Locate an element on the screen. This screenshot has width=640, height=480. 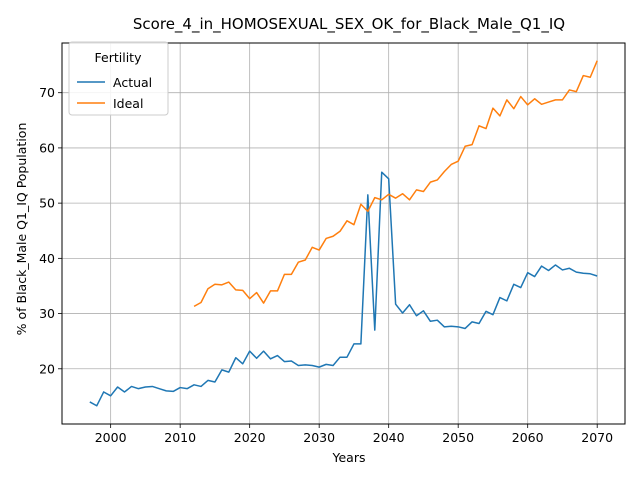
x-tick-label: 2030 is located at coordinates (319, 437).